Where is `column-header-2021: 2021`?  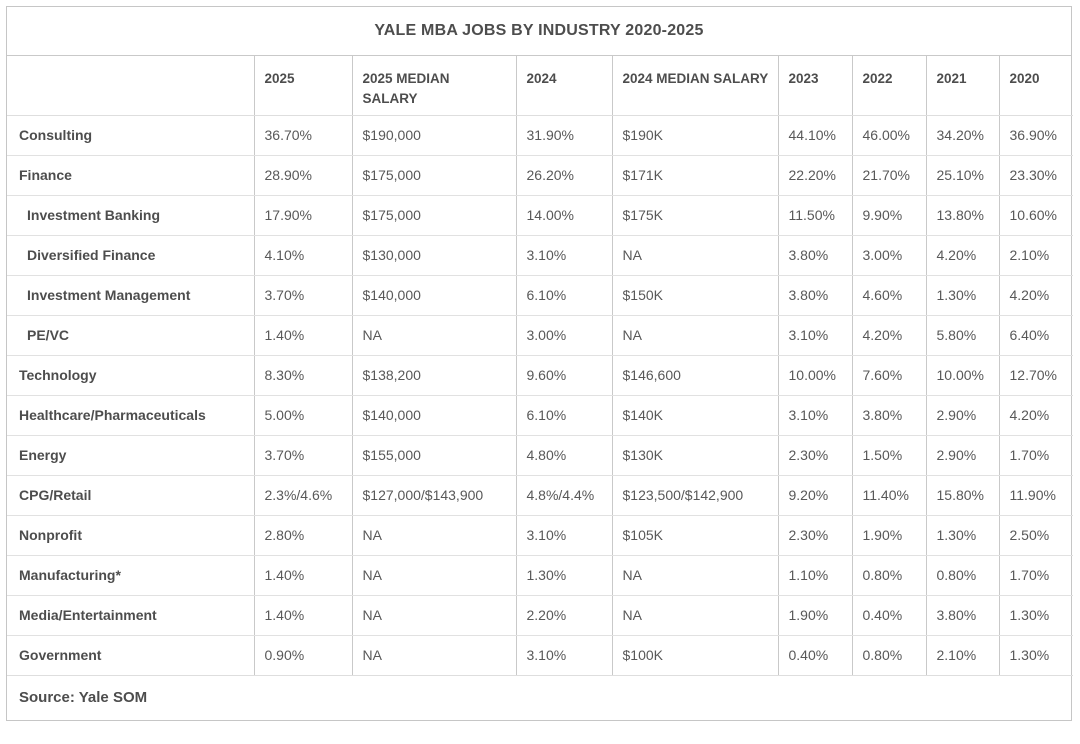 column-header-2021: 2021 is located at coordinates (962, 86).